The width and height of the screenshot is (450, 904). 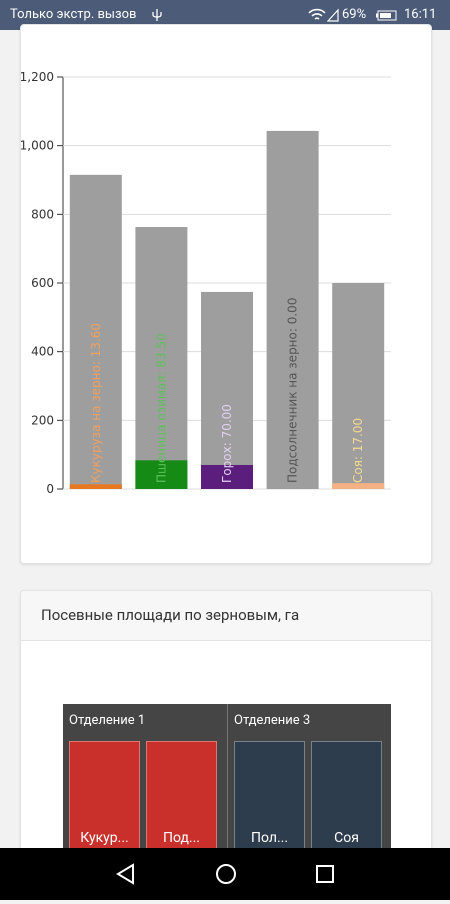 What do you see at coordinates (317, 14) in the screenshot?
I see `wifi-icon` at bounding box center [317, 14].